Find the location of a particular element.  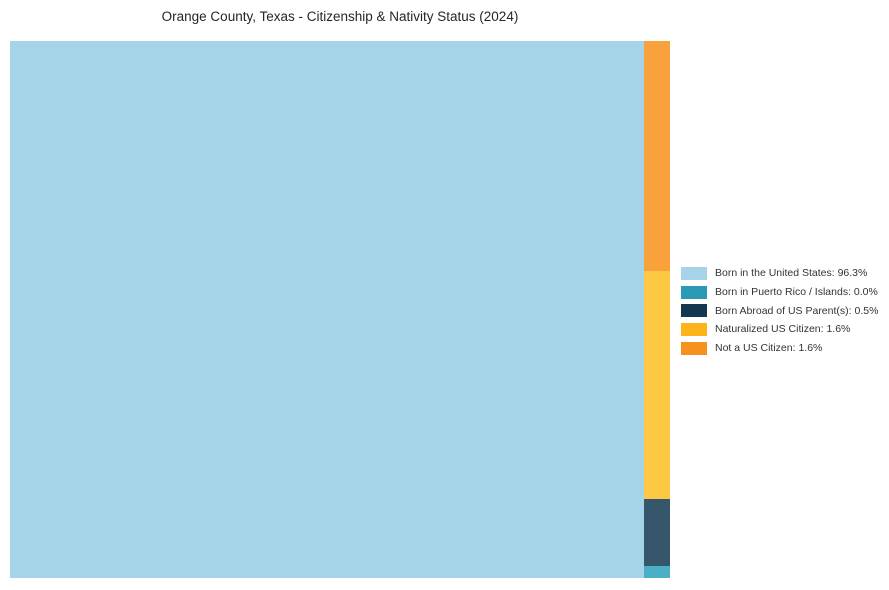

legend-label: Born Abroad of US Parent(s): 0.5% is located at coordinates (797, 310).